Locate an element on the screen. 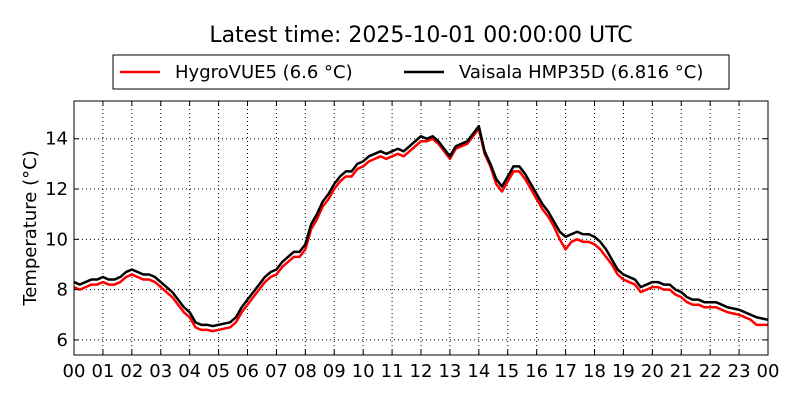 The width and height of the screenshot is (800, 400). x-tick-label: 07 is located at coordinates (276, 371).